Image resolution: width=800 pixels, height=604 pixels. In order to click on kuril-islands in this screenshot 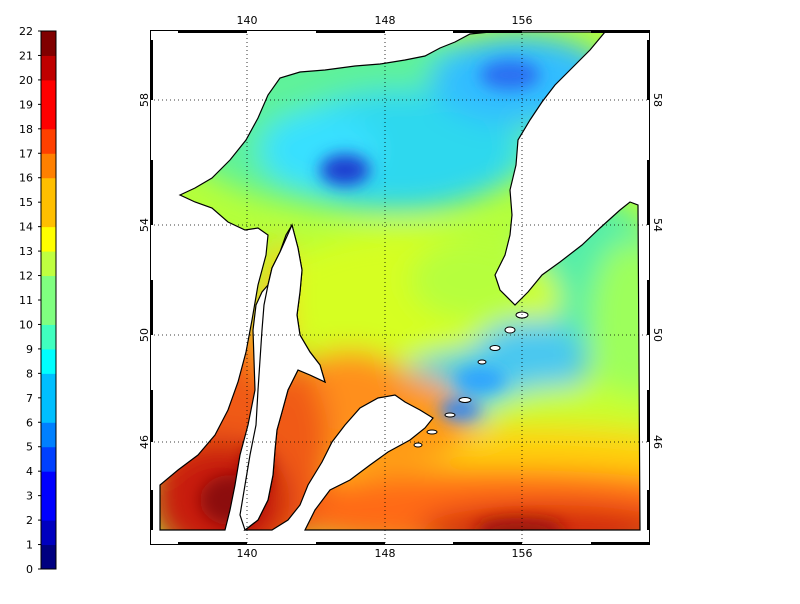, I will do `click(471, 379)`.